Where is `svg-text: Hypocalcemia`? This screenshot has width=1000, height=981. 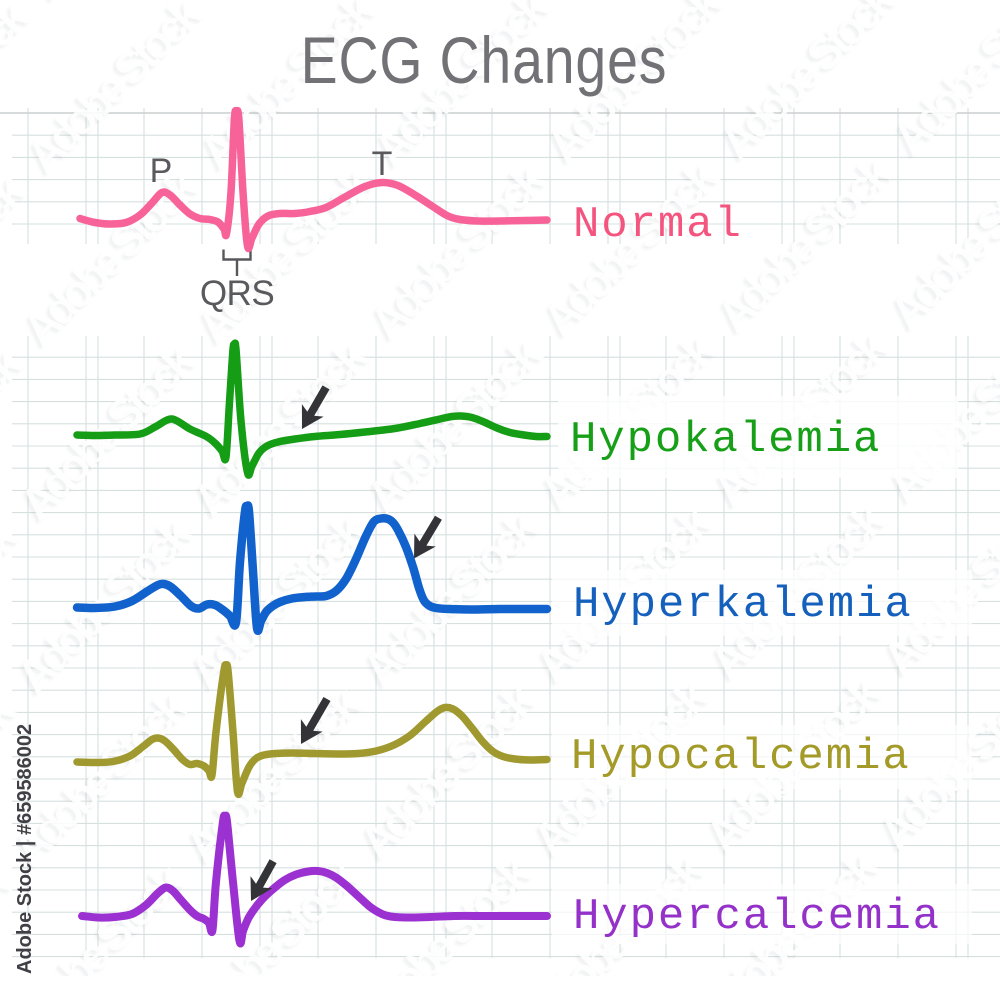
svg-text: Hypocalcemia is located at coordinates (741, 757).